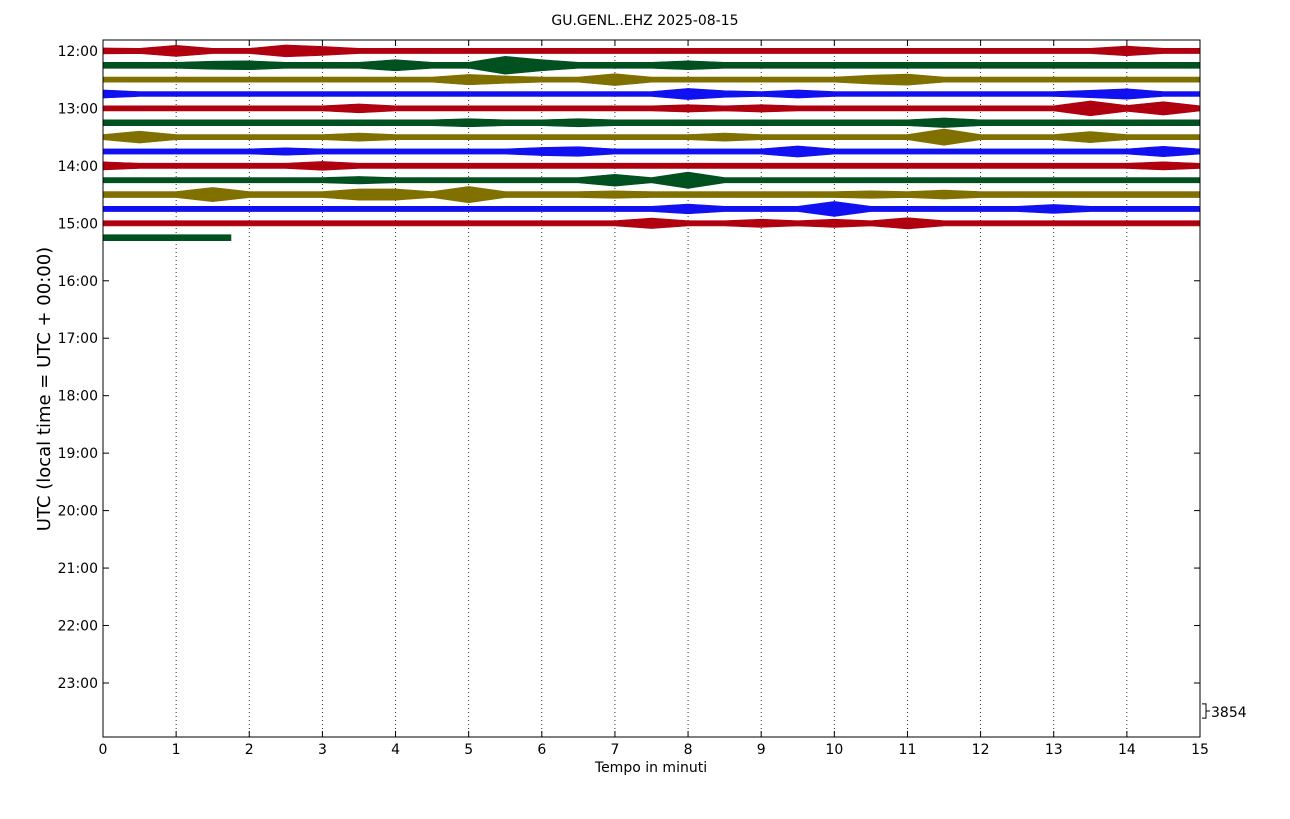 The height and width of the screenshot is (819, 1290). I want to click on x-tick-label: 13, so click(1054, 750).